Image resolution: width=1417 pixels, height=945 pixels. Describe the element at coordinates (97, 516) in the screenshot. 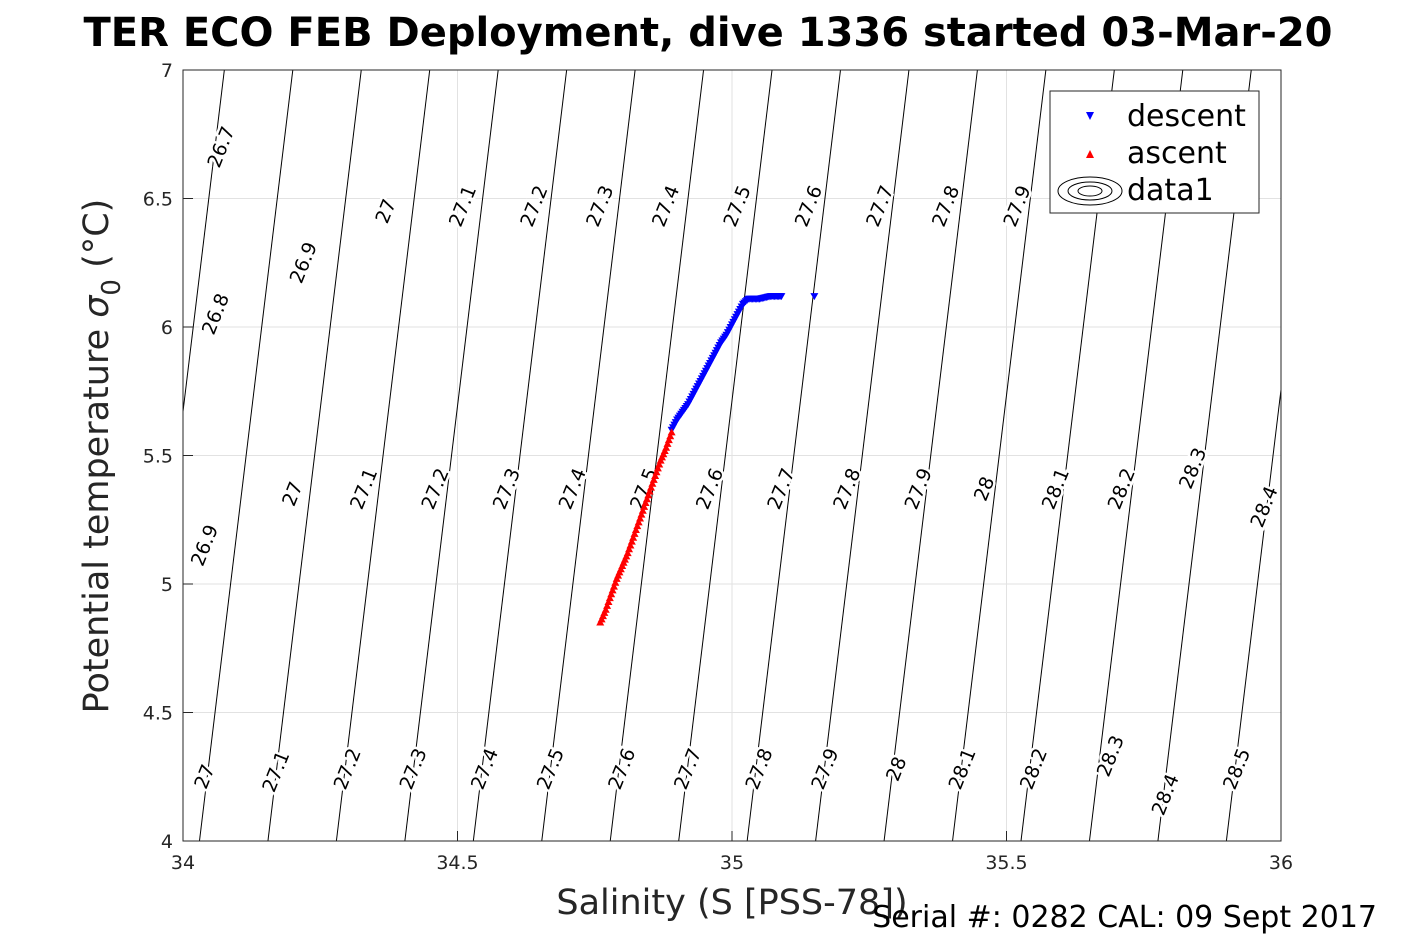

I see `y-axis-label-main: Potential temperature` at that location.